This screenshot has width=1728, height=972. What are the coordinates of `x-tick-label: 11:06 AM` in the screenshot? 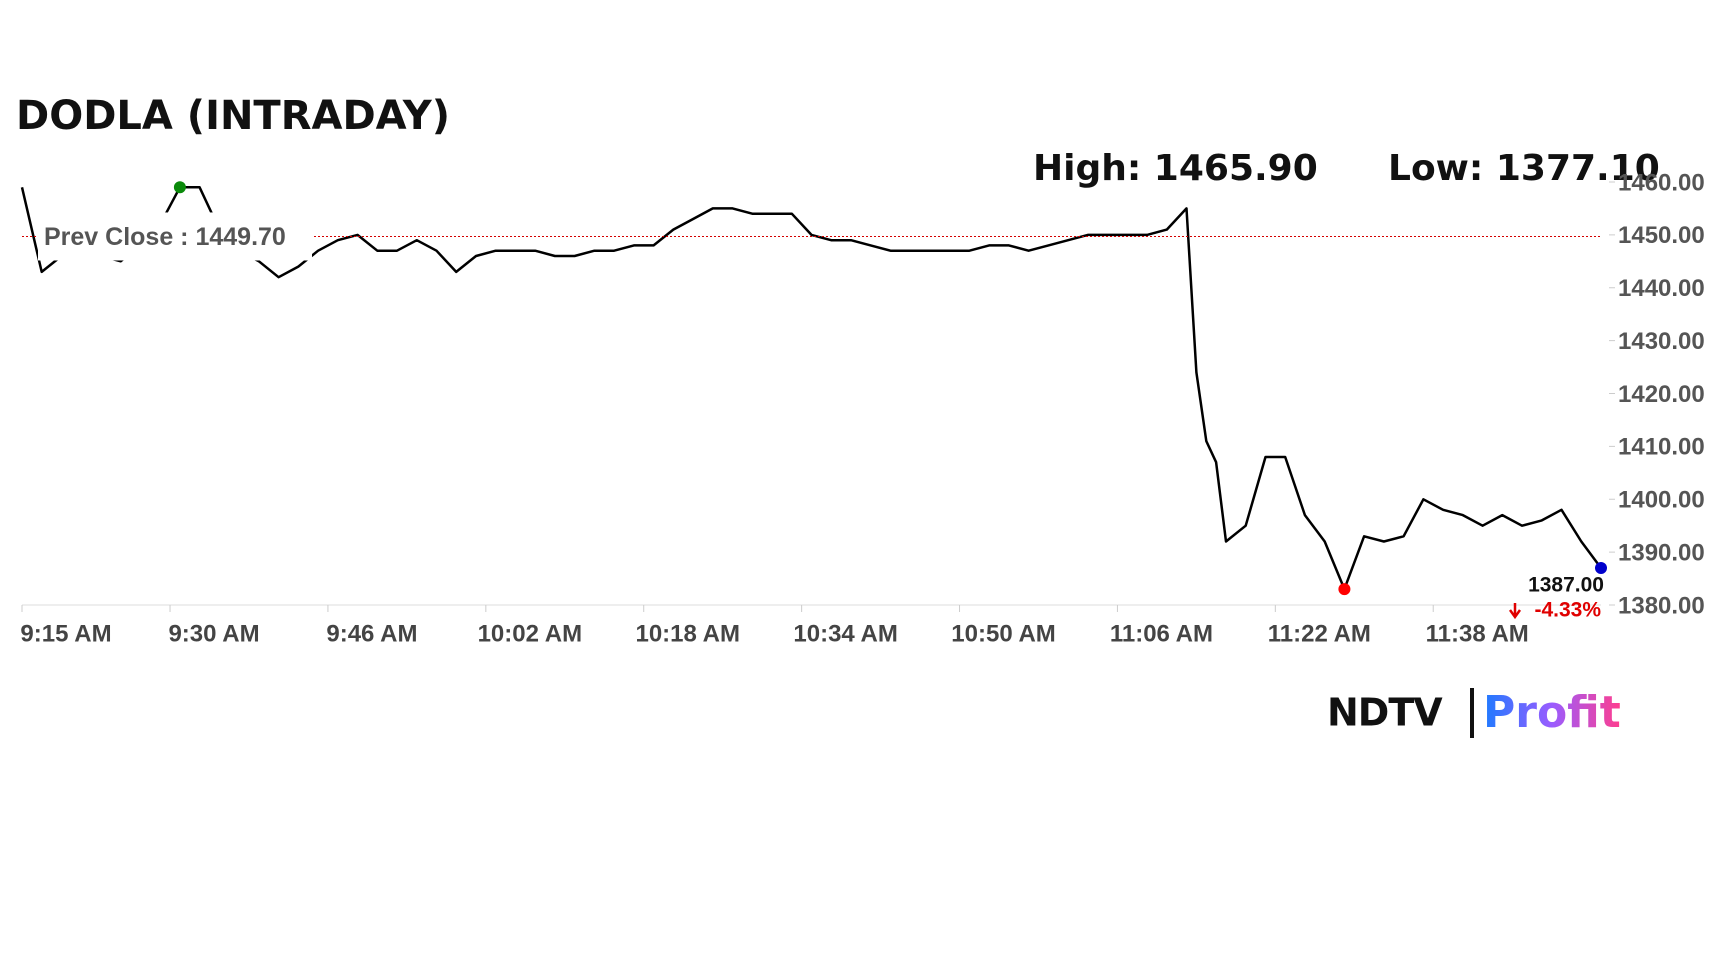 It's located at (1161, 633).